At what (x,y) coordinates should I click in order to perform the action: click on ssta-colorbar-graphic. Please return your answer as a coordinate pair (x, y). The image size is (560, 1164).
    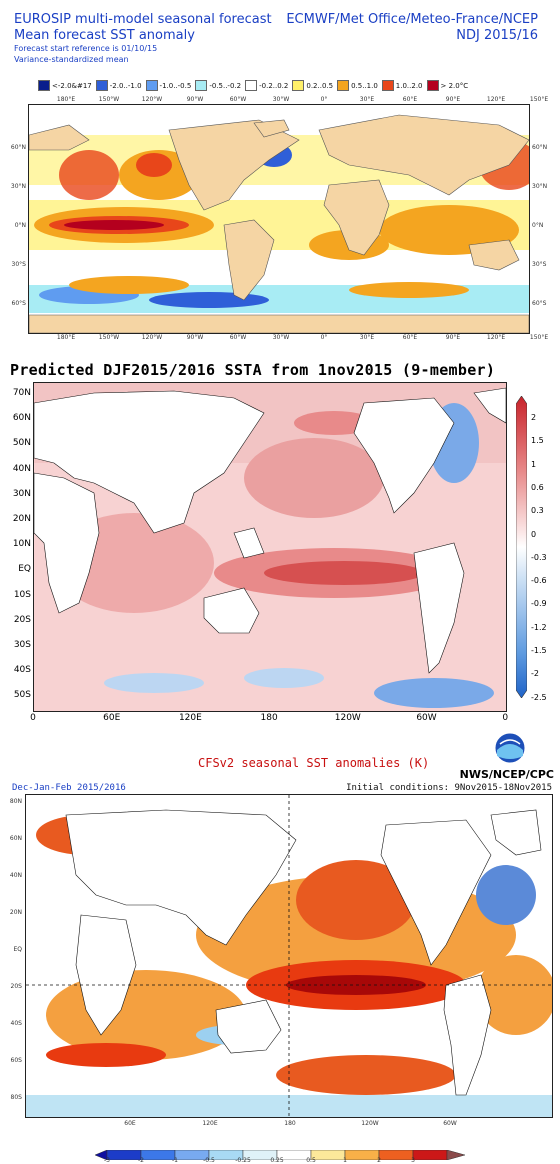
    Looking at the image, I should click on (521, 547).